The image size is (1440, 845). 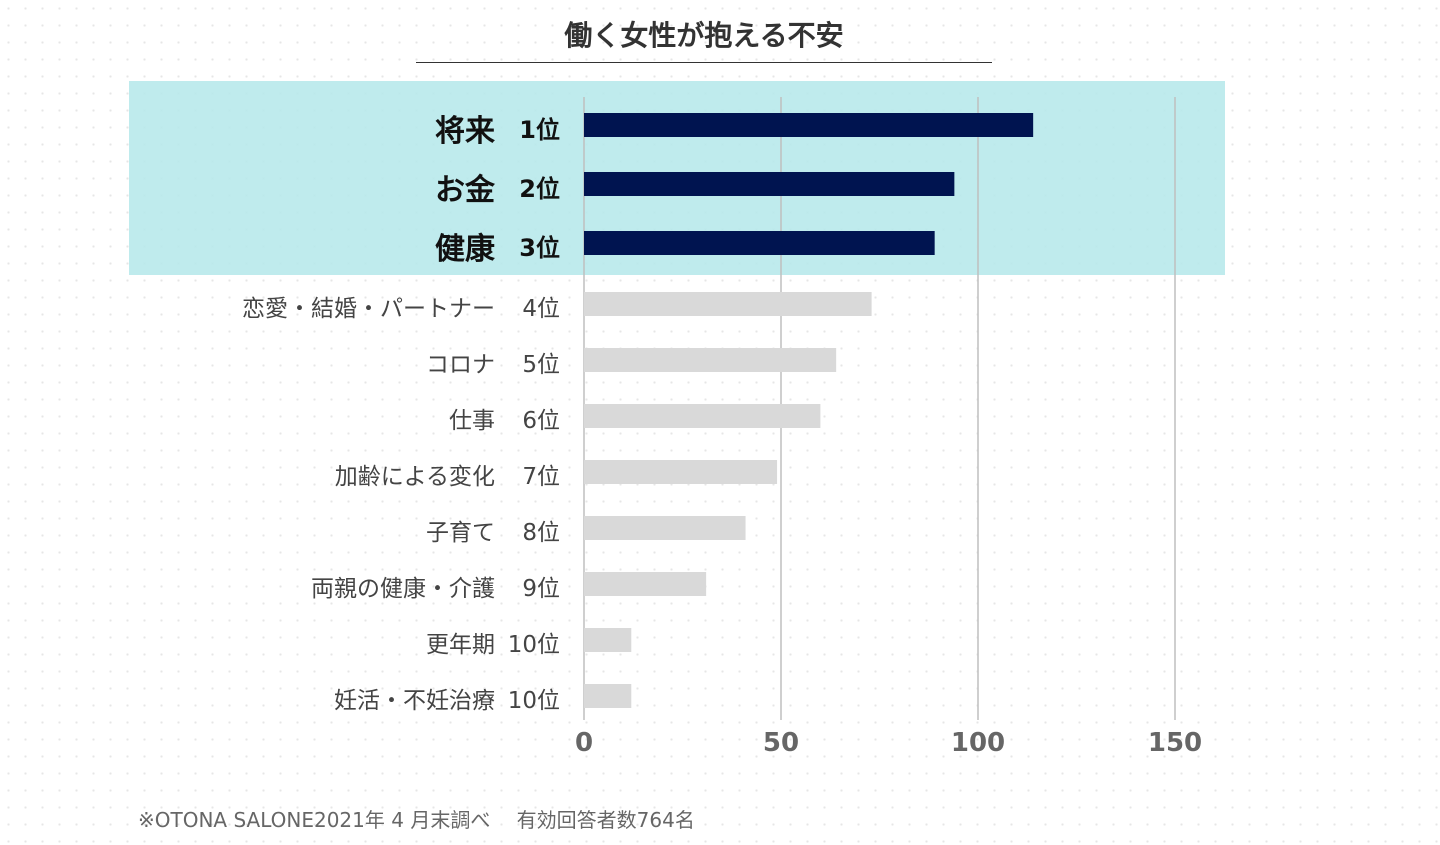 I want to click on category-label: お金, so click(x=465, y=190).